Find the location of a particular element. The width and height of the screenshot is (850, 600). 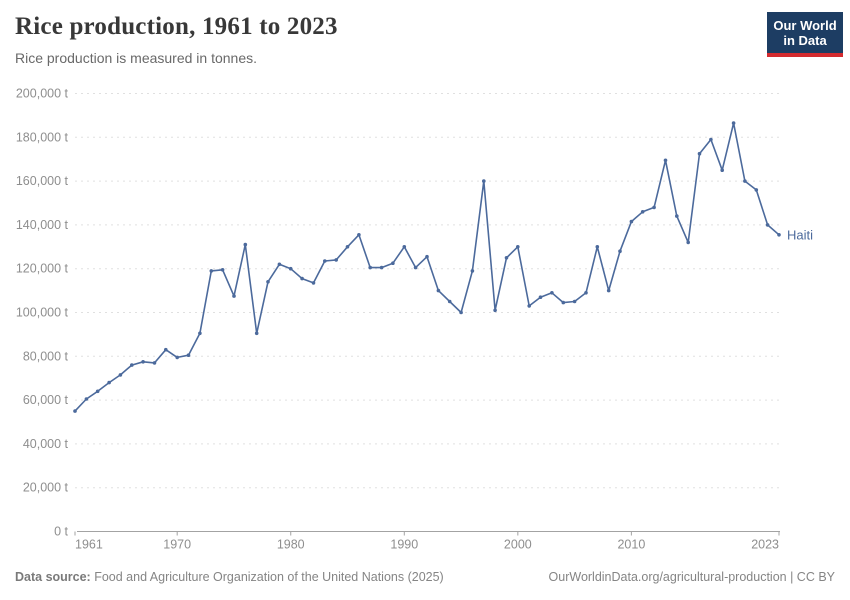

x-tick-label: 1980 is located at coordinates (291, 545).